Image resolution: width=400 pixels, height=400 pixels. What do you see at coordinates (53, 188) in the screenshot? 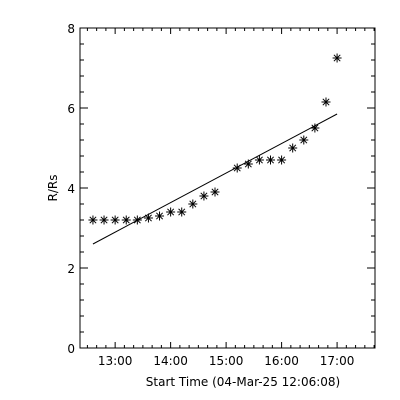
I see `y-axis-label: R/Rs` at bounding box center [53, 188].